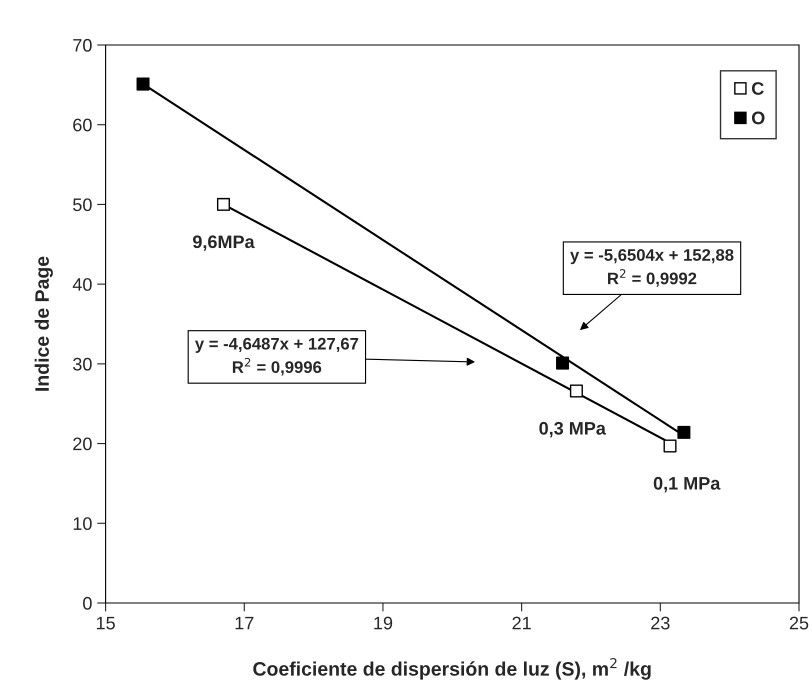  Describe the element at coordinates (521, 623) in the screenshot. I see `x-tick-label: 21` at that location.